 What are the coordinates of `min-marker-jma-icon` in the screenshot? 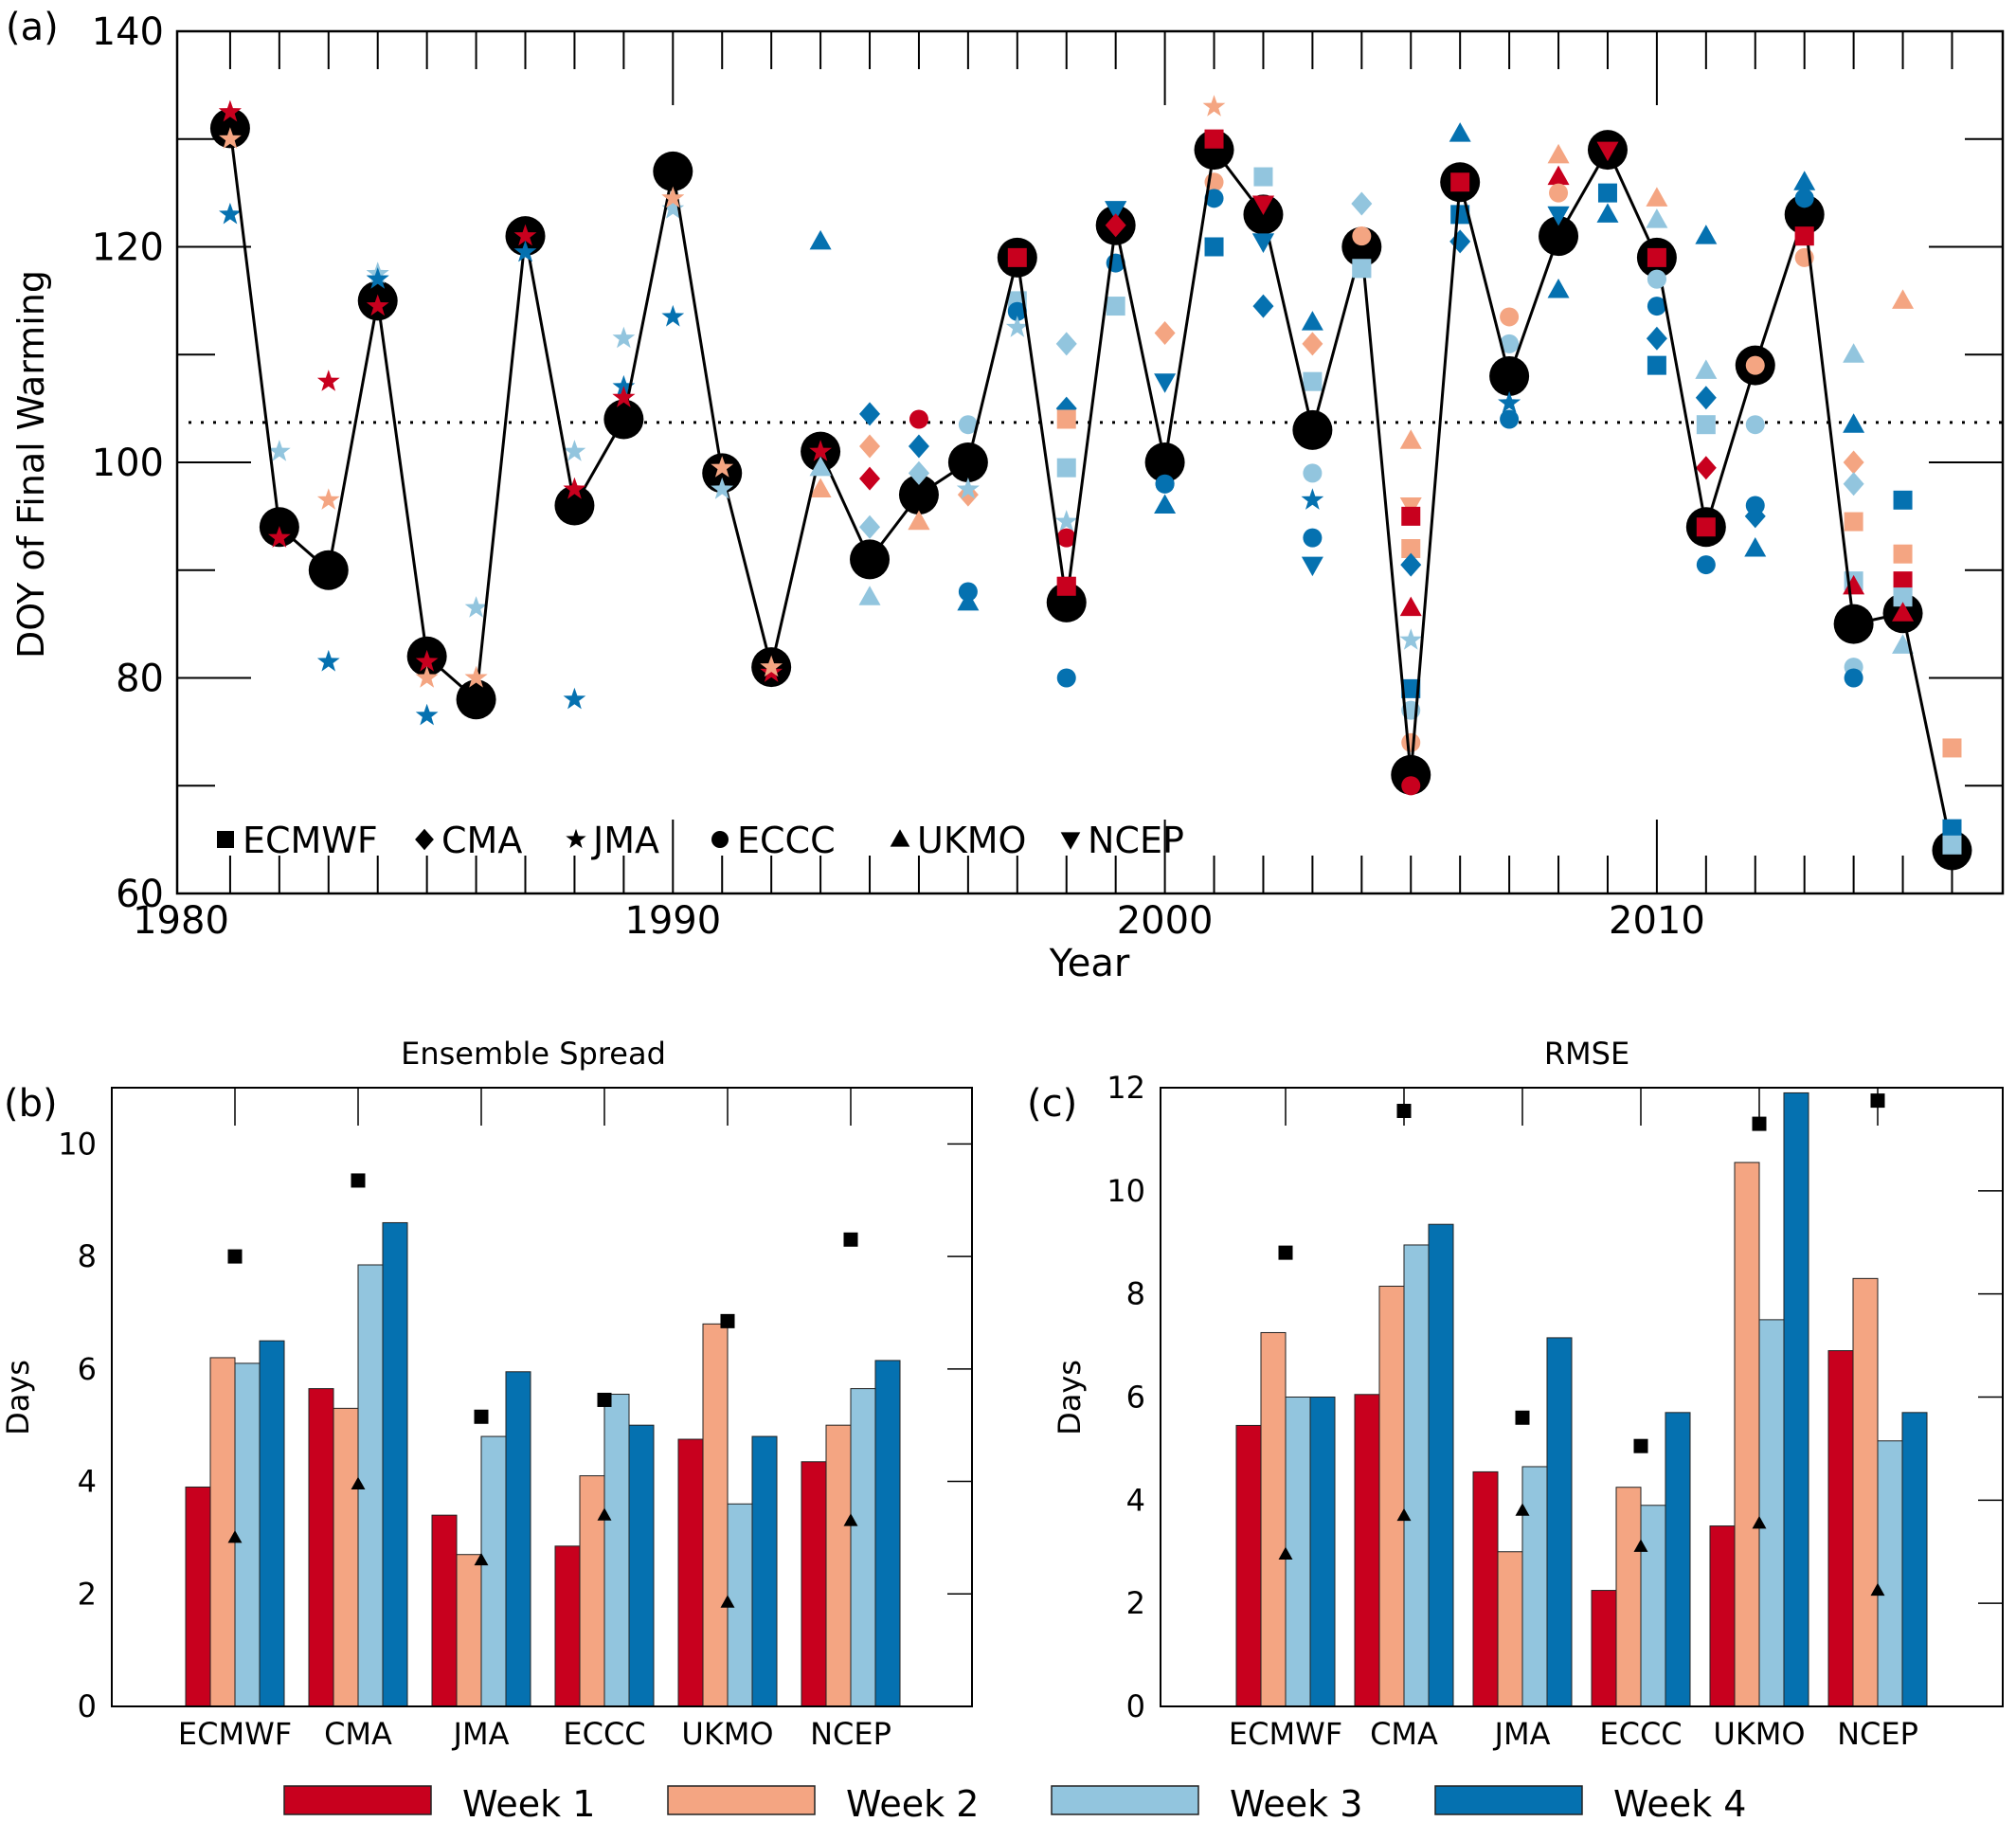 It's located at (1522, 1509).